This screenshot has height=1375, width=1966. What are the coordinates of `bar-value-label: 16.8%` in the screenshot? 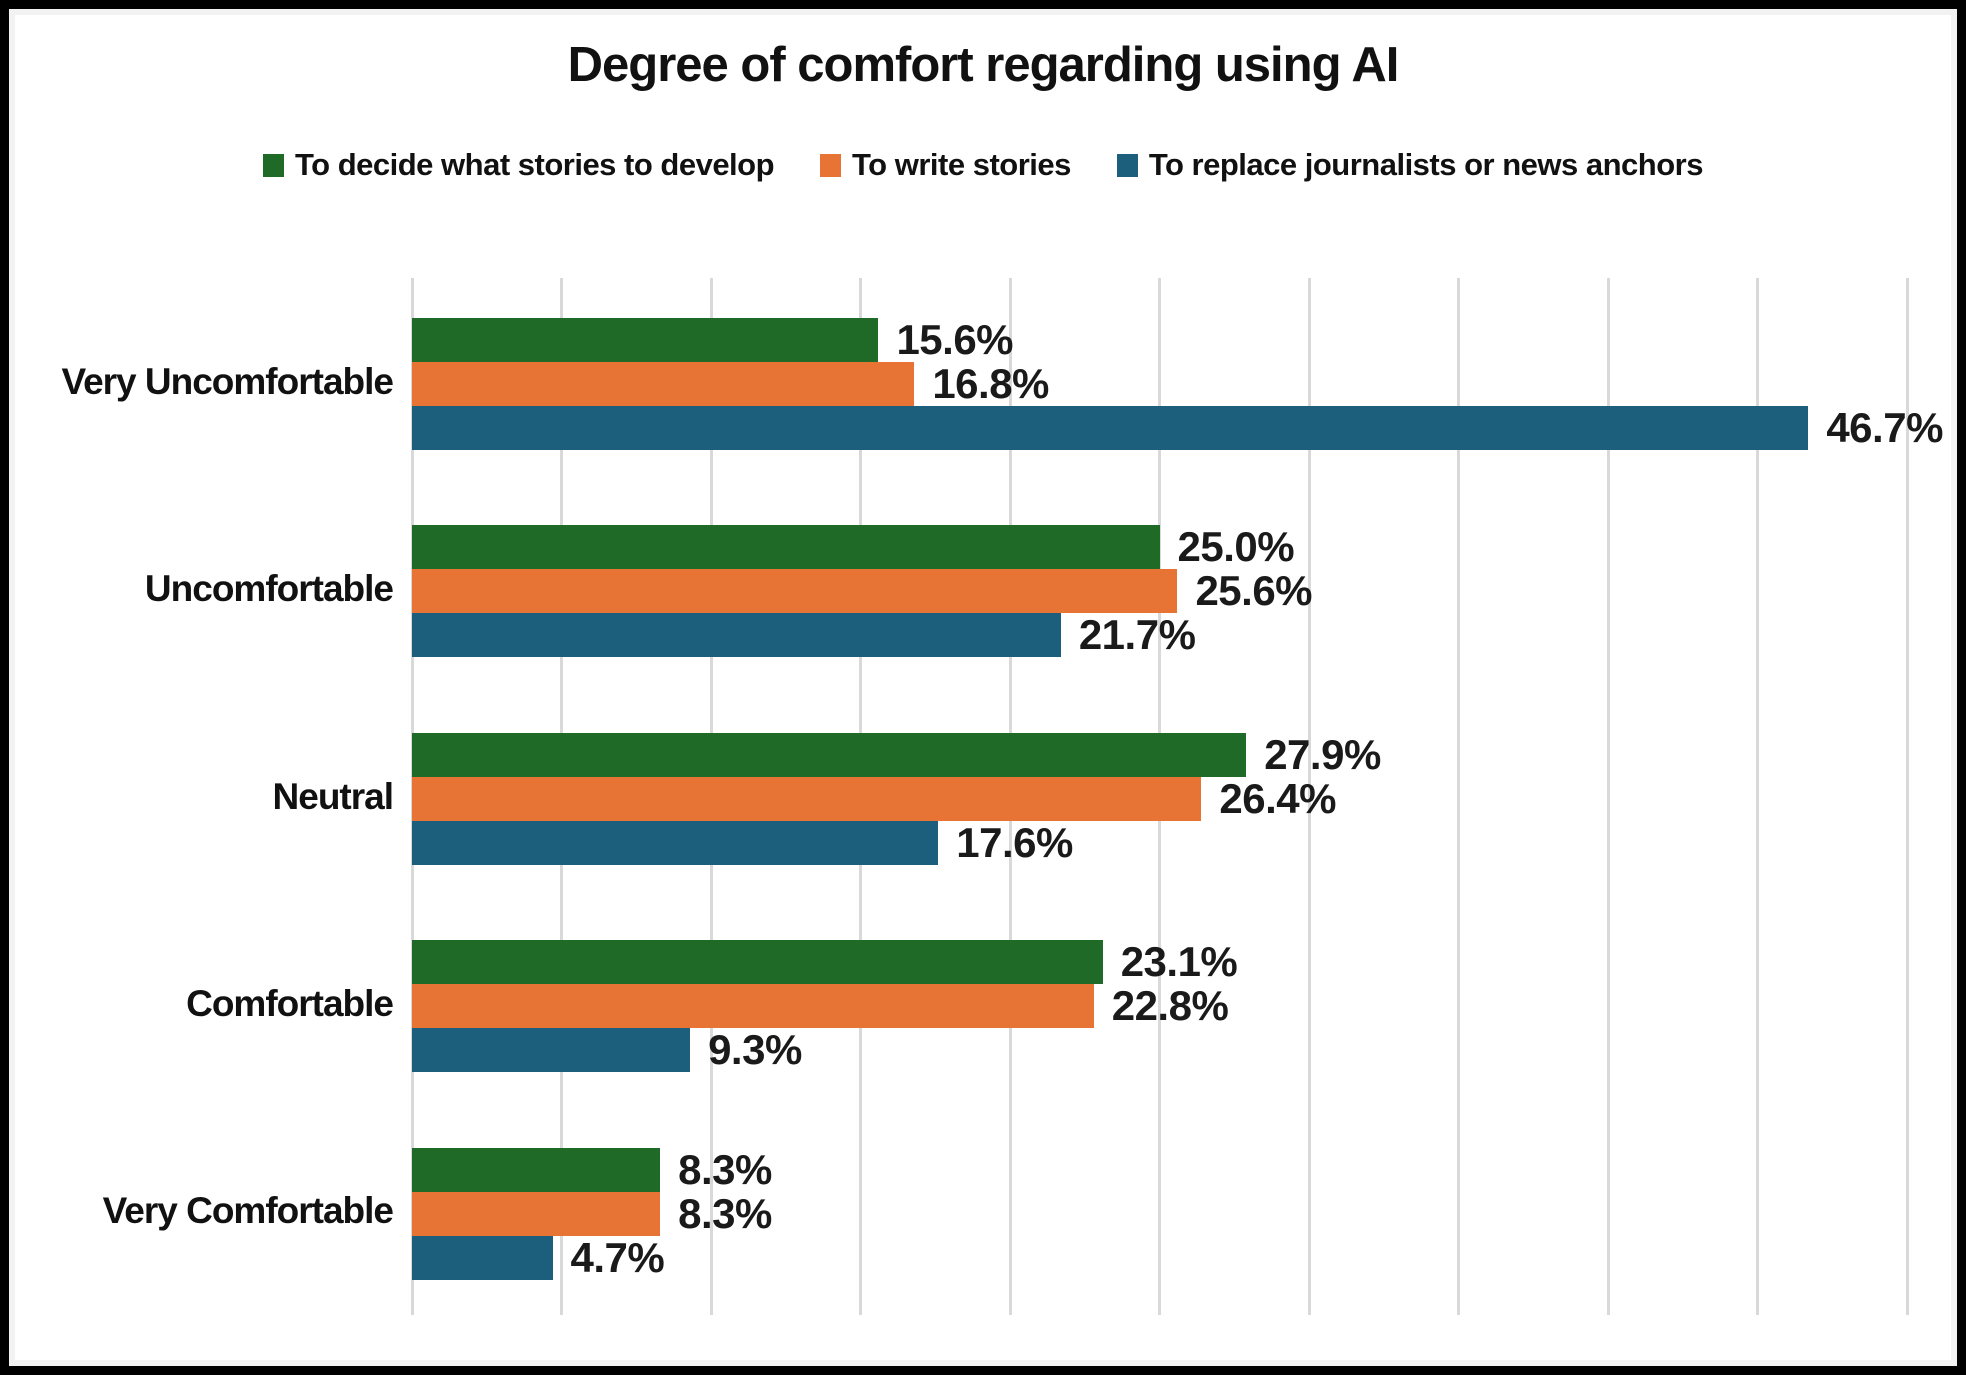 It's located at (990, 383).